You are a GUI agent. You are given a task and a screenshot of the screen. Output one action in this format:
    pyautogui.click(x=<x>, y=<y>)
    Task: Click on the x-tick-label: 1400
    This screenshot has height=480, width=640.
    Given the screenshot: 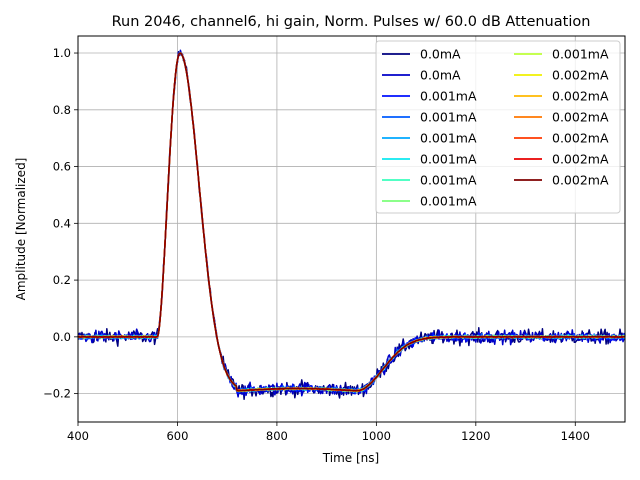 What is the action you would take?
    pyautogui.click(x=575, y=436)
    